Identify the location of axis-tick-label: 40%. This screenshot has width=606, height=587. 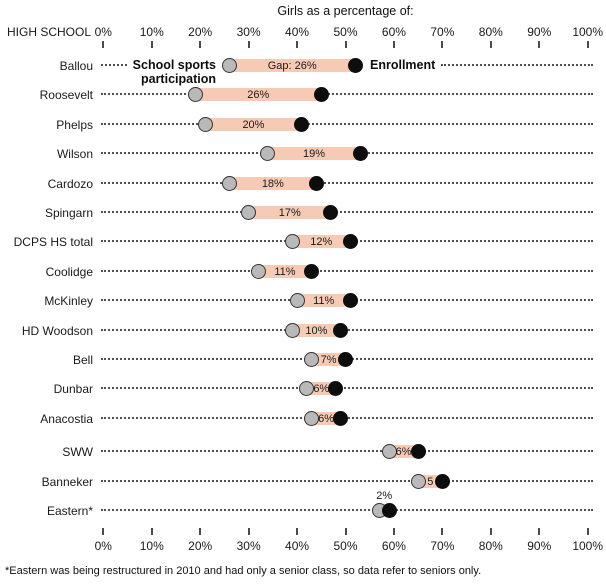
(297, 32).